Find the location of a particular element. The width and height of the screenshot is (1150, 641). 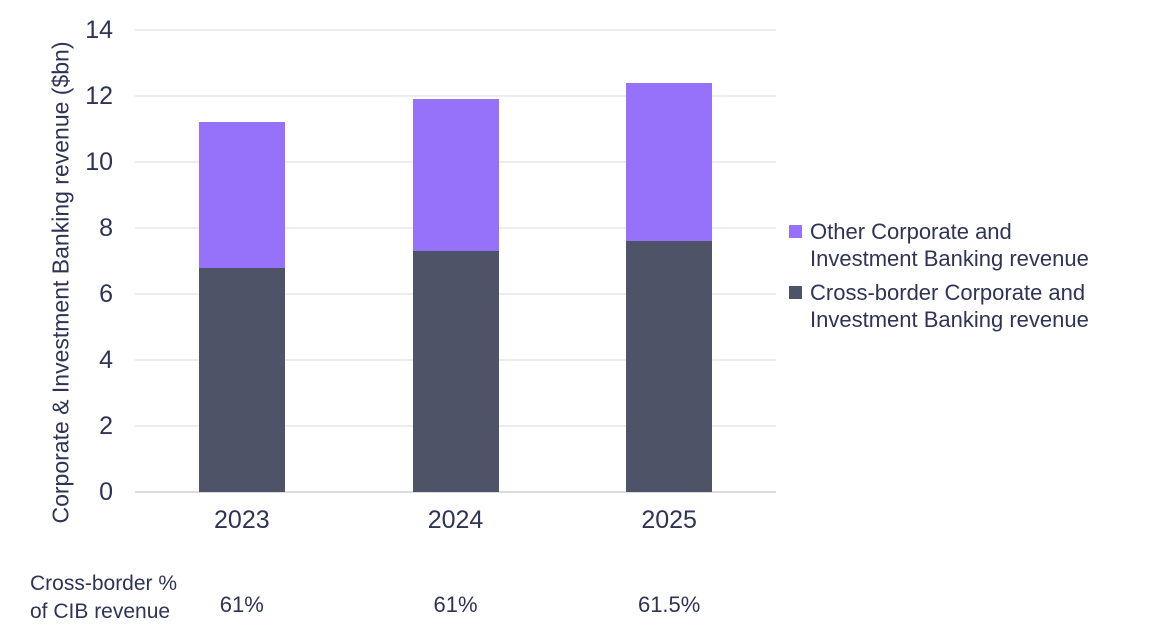

y-tick-label: 6 is located at coordinates (106, 294).